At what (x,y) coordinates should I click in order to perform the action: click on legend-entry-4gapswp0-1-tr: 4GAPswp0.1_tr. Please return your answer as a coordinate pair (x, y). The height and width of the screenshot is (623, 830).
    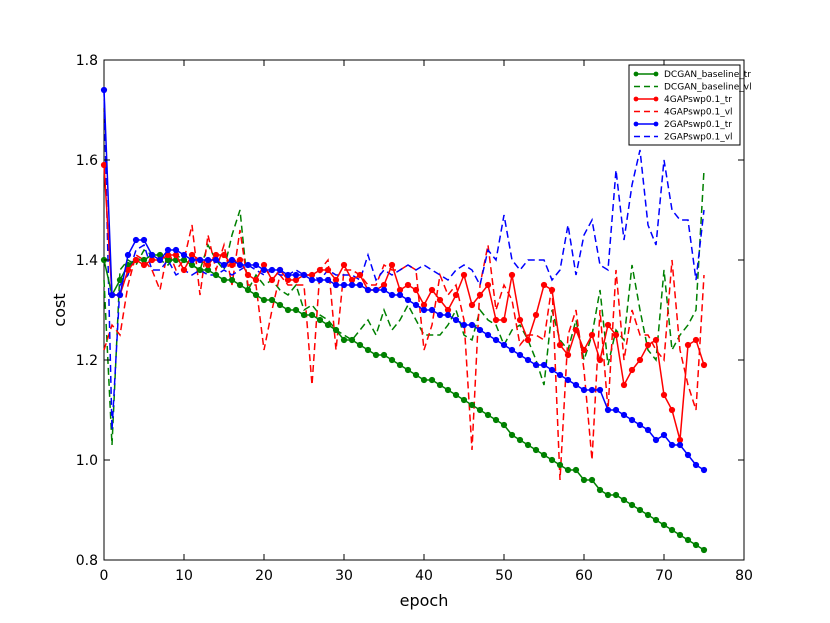
    Looking at the image, I should click on (698, 100).